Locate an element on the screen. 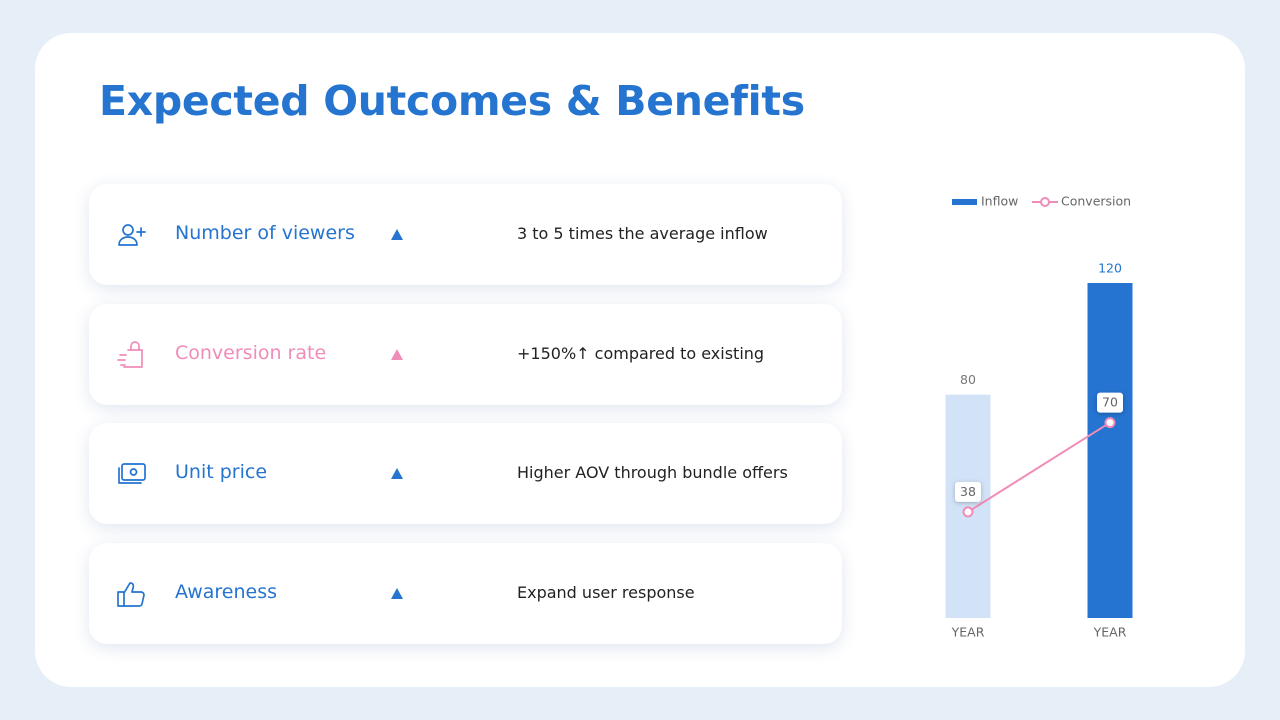 Image resolution: width=1280 pixels, height=720 pixels. value-label: 38 is located at coordinates (968, 491).